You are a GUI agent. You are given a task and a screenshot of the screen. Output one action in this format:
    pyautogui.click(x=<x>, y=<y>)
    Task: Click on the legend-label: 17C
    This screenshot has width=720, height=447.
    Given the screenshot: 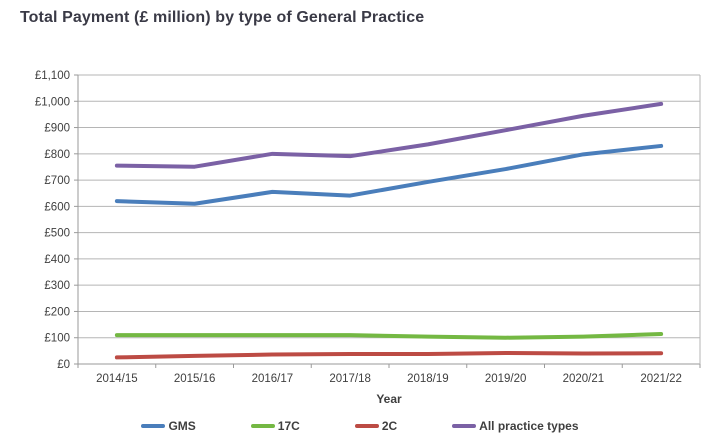 What is the action you would take?
    pyautogui.click(x=288, y=426)
    